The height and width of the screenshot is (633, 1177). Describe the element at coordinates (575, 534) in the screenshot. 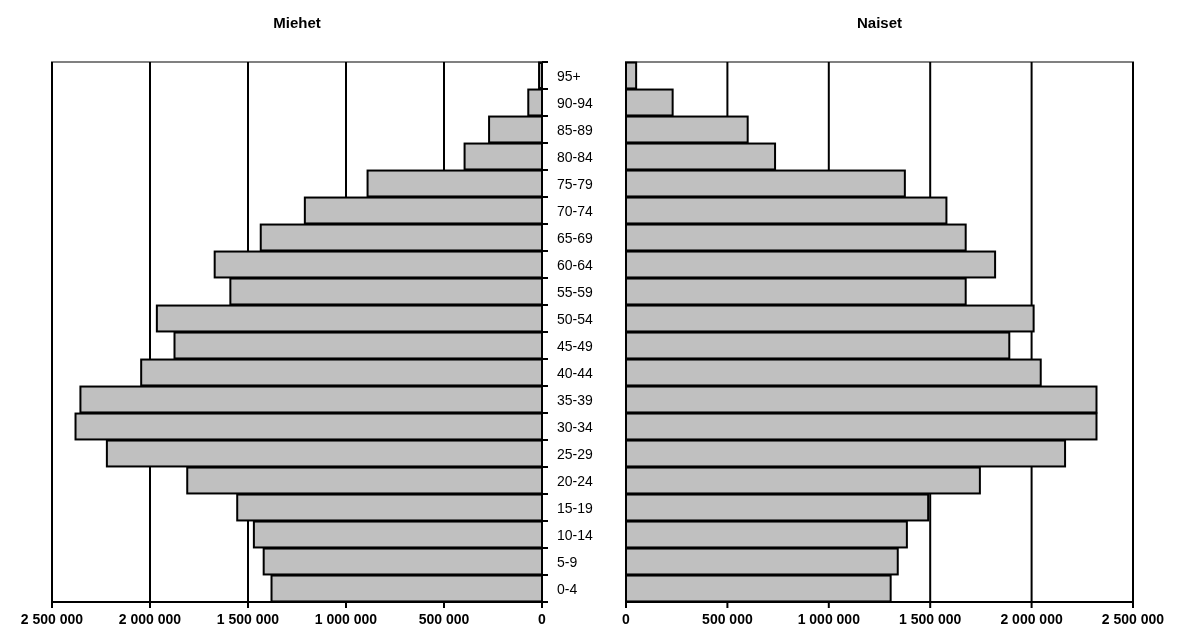

I see `y-tick-label: 10-14` at that location.